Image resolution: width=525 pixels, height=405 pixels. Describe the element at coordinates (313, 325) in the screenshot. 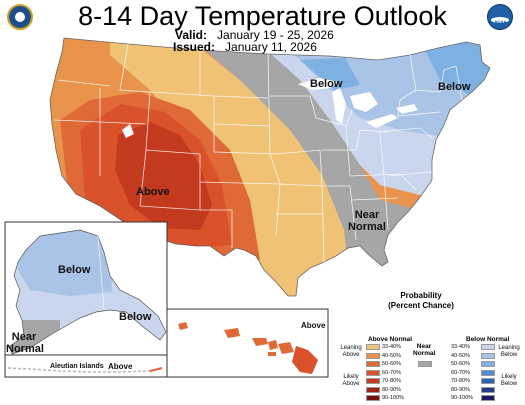

I see `hawaii-above-label: Above` at that location.